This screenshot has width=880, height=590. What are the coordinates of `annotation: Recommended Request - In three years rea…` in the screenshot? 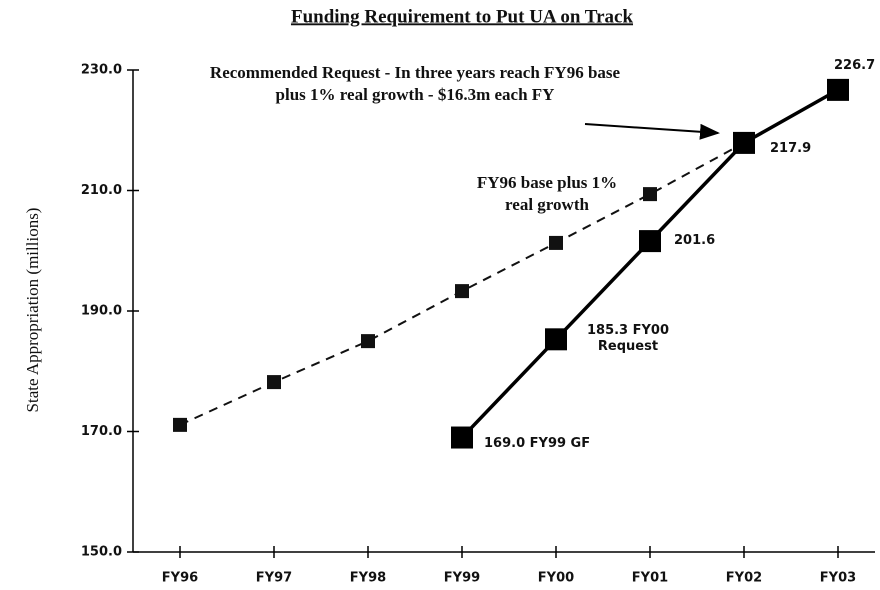 It's located at (415, 83).